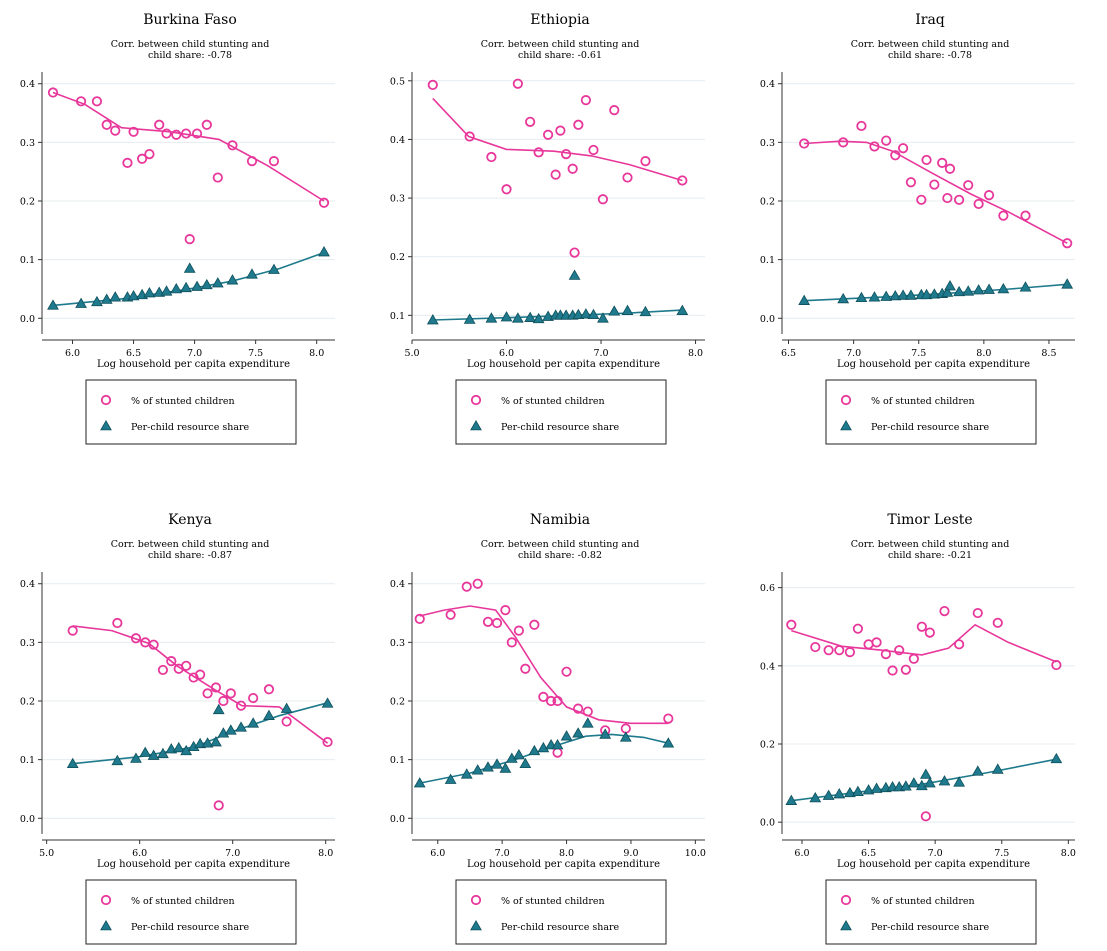 Image resolution: width=1107 pixels, height=951 pixels. I want to click on panel-subtitle-line2: child share: -0.82, so click(560, 555).